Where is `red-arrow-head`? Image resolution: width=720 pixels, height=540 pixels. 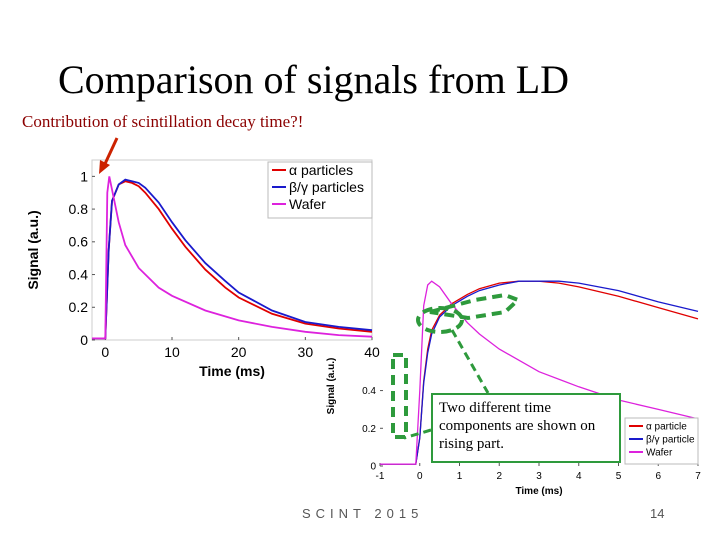 red-arrow-head is located at coordinates (104, 167).